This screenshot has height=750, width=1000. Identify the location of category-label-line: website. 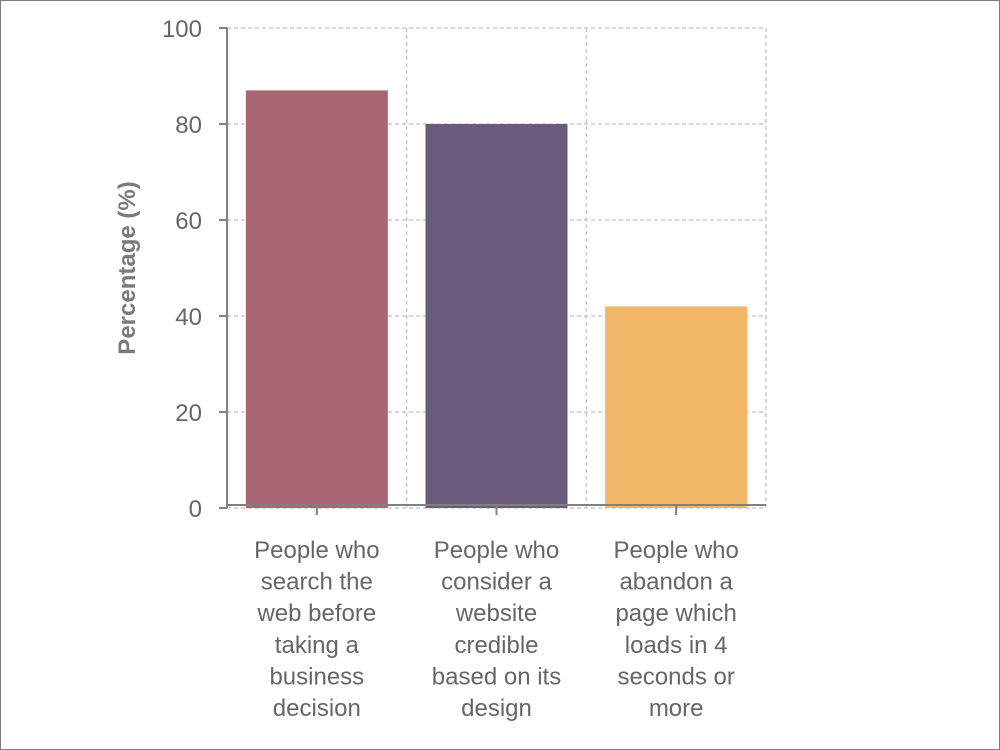
(496, 613).